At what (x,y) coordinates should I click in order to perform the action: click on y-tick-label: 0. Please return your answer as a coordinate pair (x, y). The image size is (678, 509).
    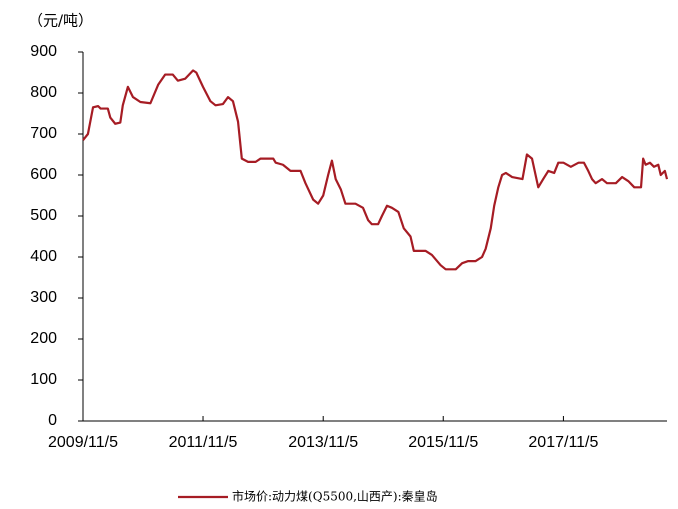
    Looking at the image, I should click on (52, 420).